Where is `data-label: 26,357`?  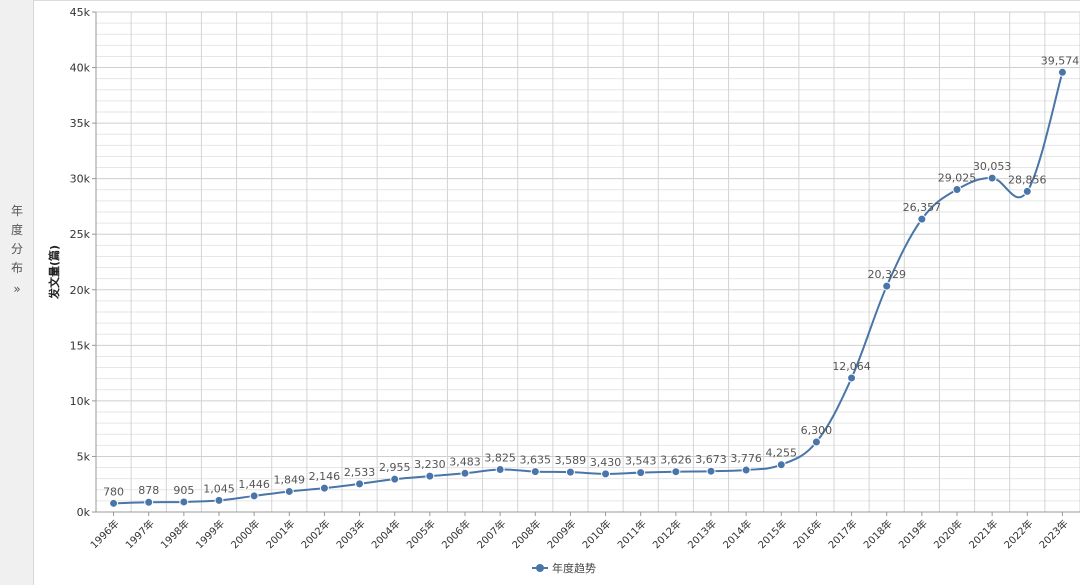 data-label: 26,357 is located at coordinates (922, 207).